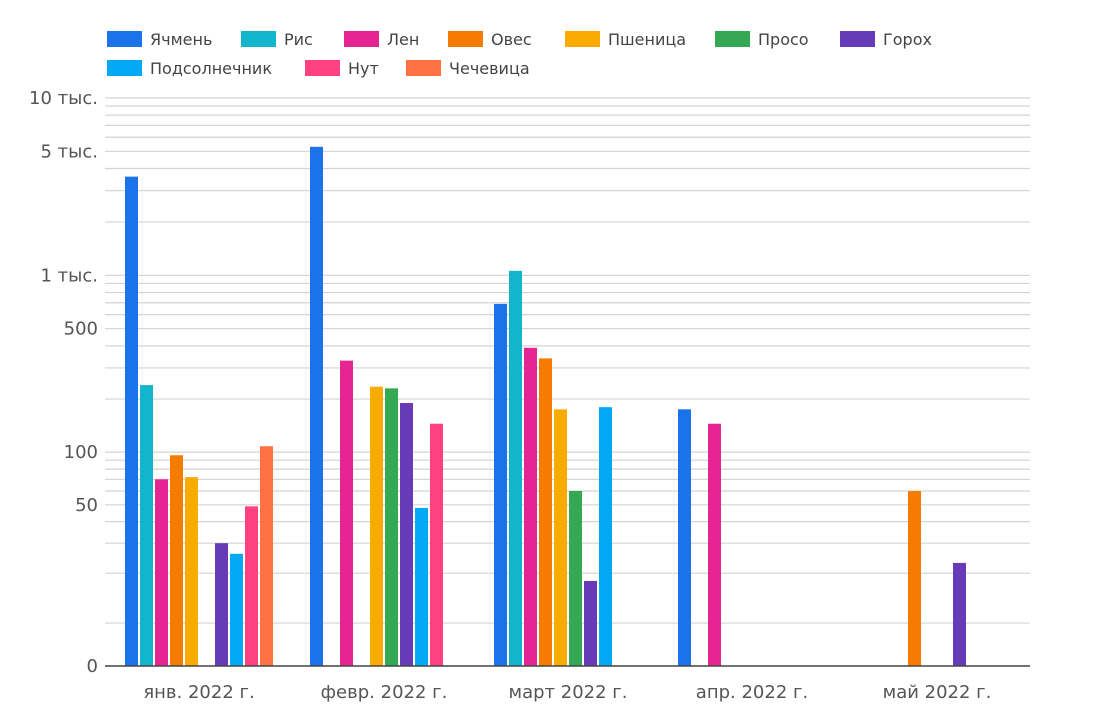  Describe the element at coordinates (907, 39) in the screenshot. I see `legend-label: Горох` at that location.